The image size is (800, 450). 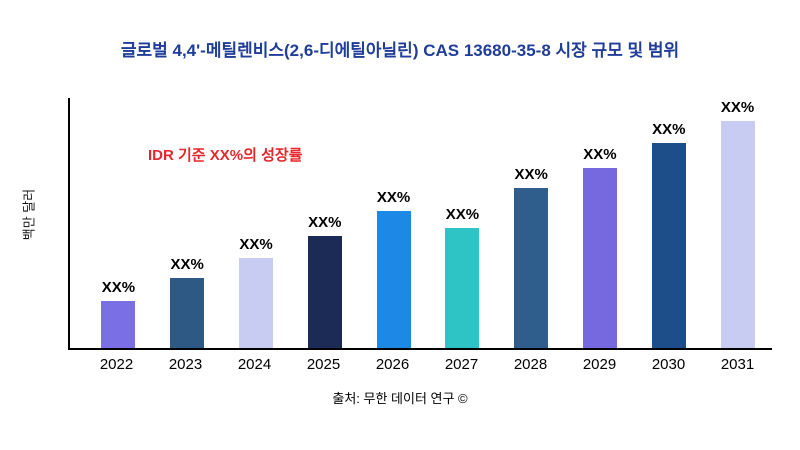 What do you see at coordinates (392, 364) in the screenshot?
I see `x-tick-label: 2026` at bounding box center [392, 364].